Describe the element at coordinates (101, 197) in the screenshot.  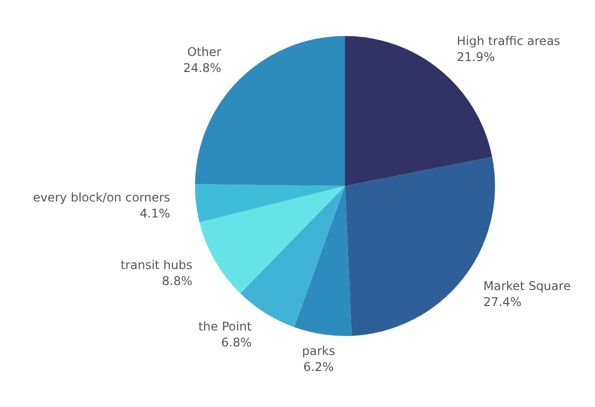
I see `slice-label: every block/on corners` at that location.